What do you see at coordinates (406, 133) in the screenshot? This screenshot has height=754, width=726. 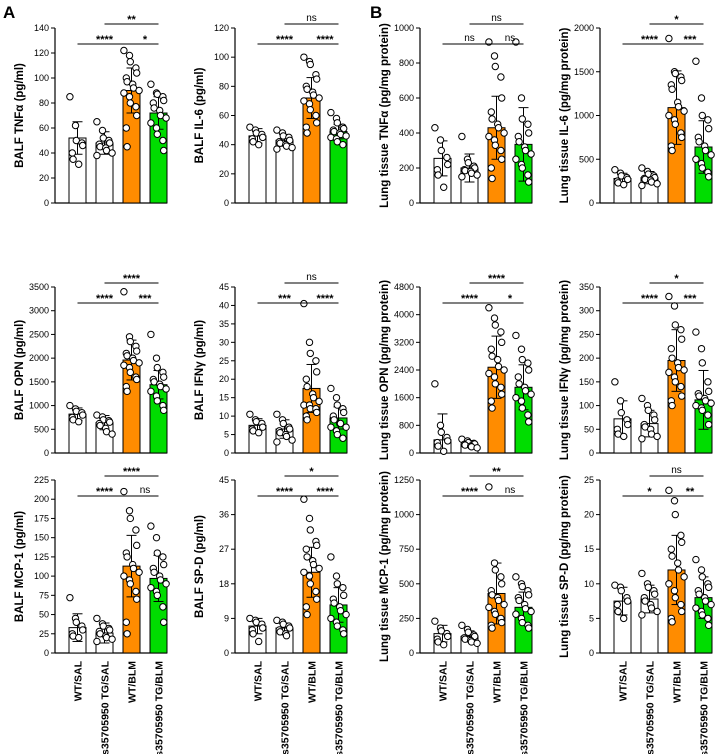 I see `y-tick-label: 400` at bounding box center [406, 133].